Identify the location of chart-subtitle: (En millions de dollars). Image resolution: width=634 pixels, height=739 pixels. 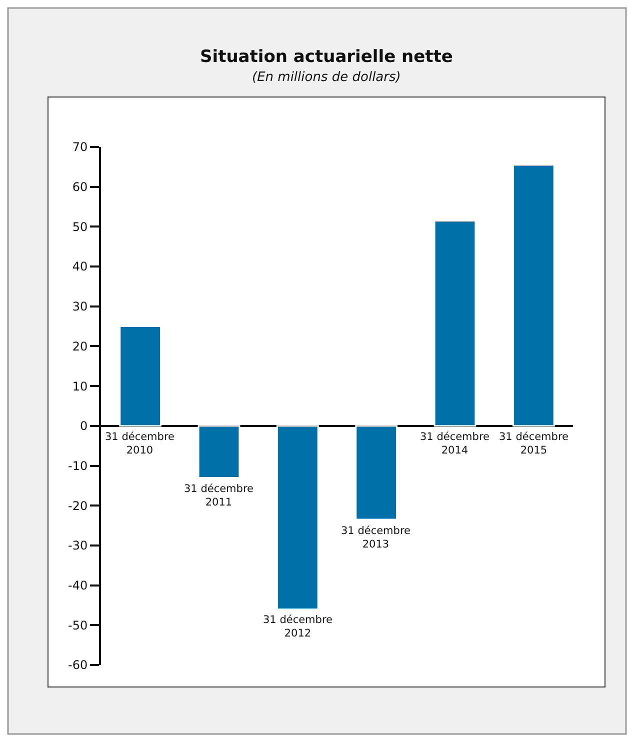
(326, 77).